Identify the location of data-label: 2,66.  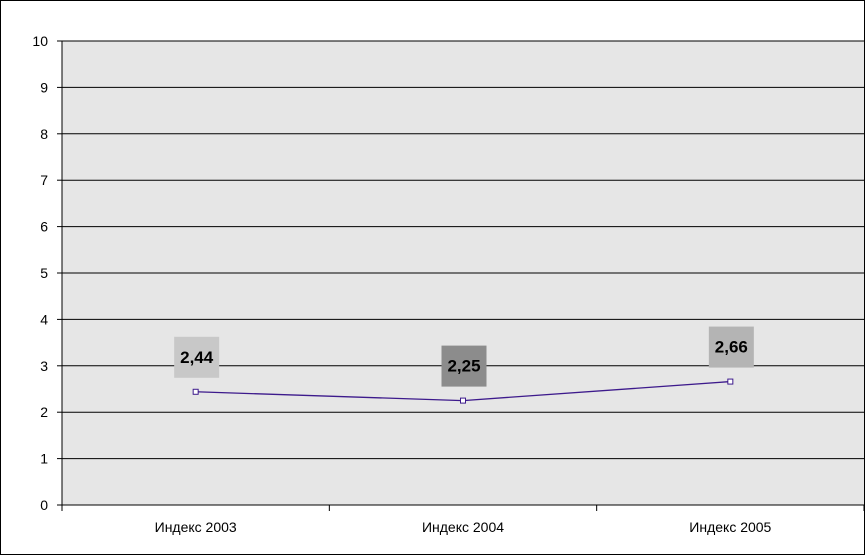
(731, 347).